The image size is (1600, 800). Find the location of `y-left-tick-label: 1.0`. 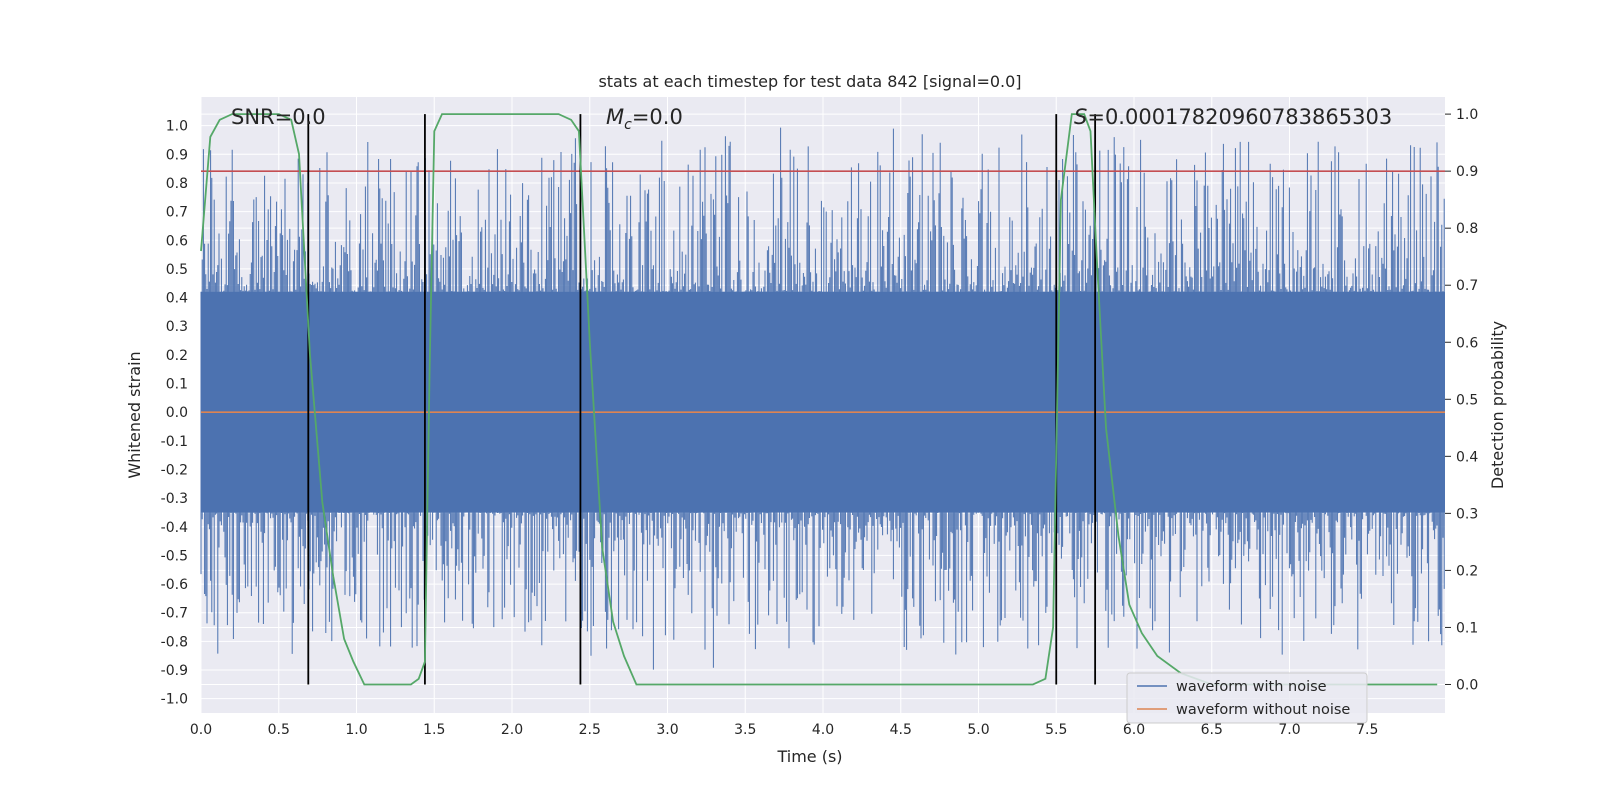

y-left-tick-label: 1.0 is located at coordinates (177, 127).